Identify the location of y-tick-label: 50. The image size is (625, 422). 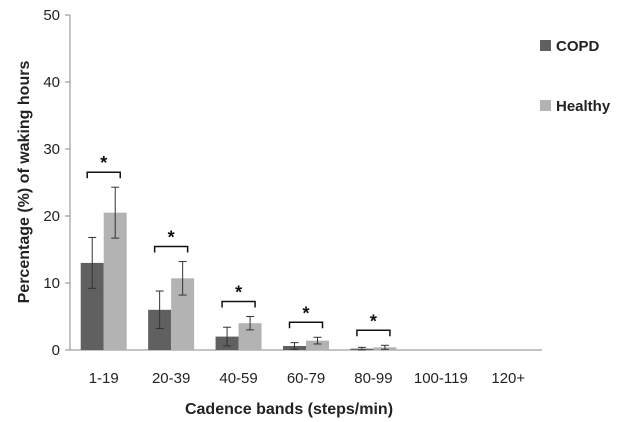
(51, 15).